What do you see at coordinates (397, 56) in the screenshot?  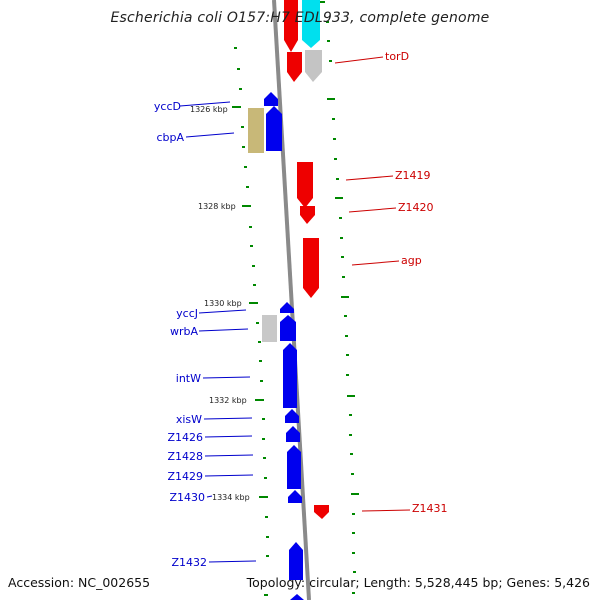 I see `gene-label-torD: torD` at bounding box center [397, 56].